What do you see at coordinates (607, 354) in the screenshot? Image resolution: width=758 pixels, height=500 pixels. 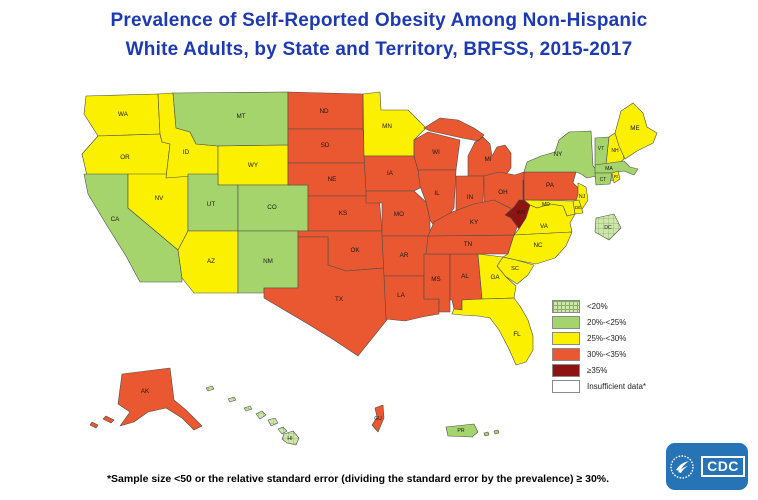 I see `legend-label-c30_35: 30%-<35%` at bounding box center [607, 354].